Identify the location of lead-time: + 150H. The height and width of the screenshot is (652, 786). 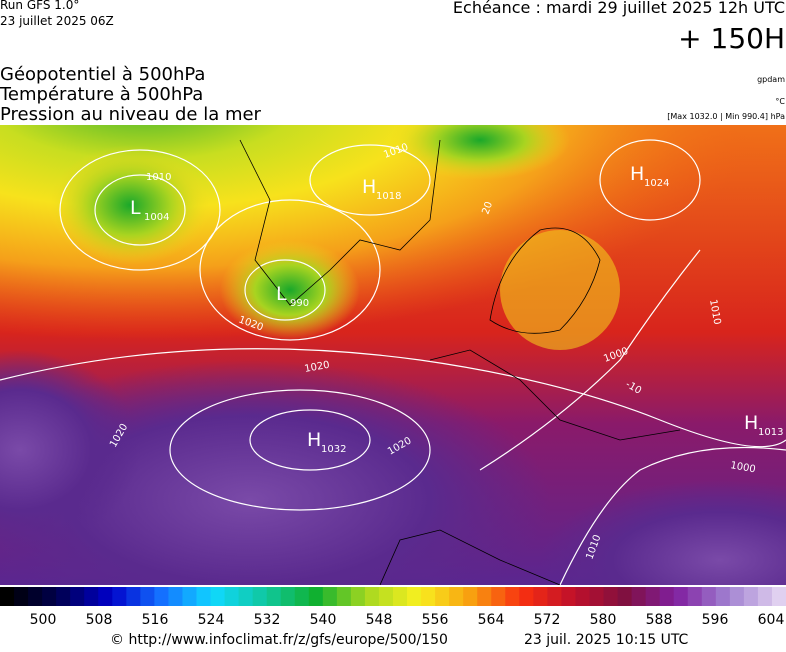
(731, 38).